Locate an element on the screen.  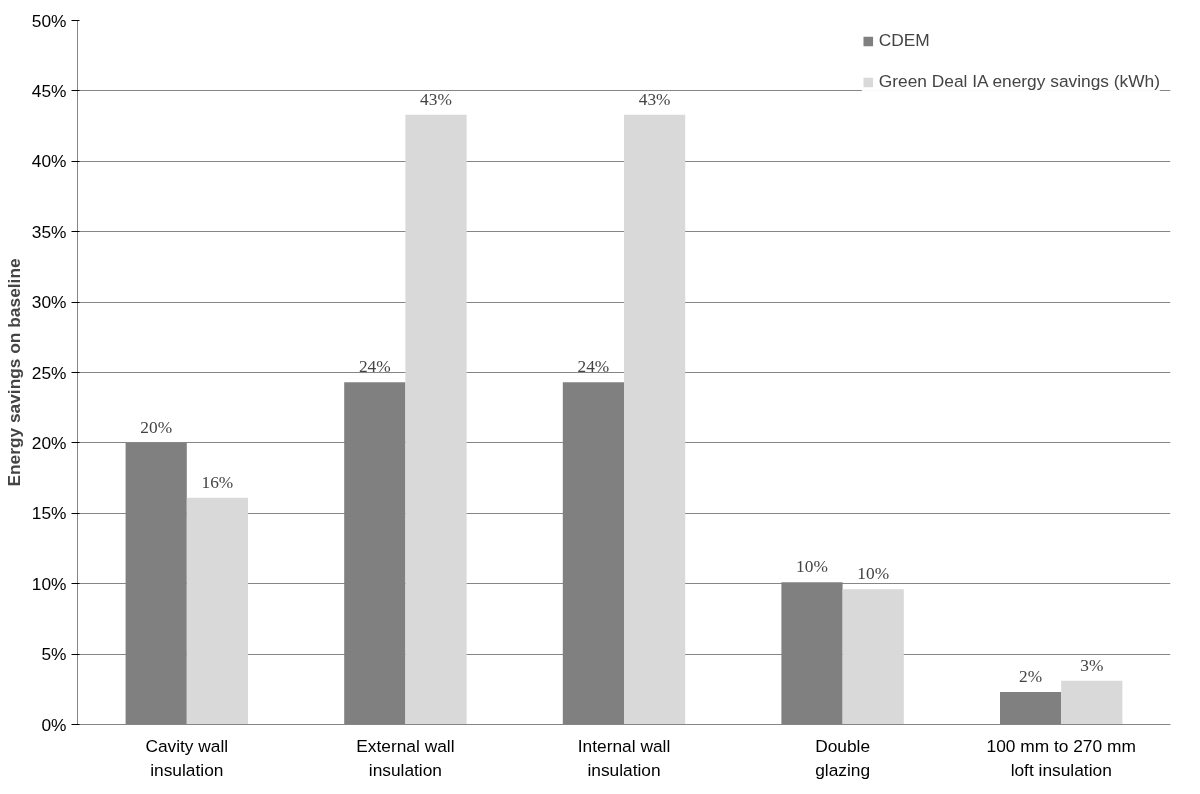
legend-label: CDEM is located at coordinates (904, 40).